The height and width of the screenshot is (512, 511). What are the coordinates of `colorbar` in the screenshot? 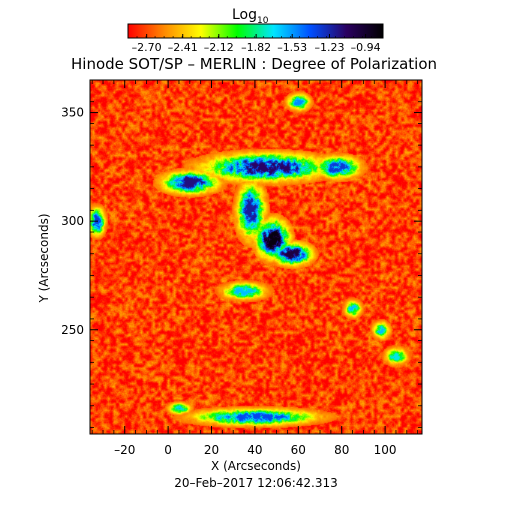 It's located at (255, 31).